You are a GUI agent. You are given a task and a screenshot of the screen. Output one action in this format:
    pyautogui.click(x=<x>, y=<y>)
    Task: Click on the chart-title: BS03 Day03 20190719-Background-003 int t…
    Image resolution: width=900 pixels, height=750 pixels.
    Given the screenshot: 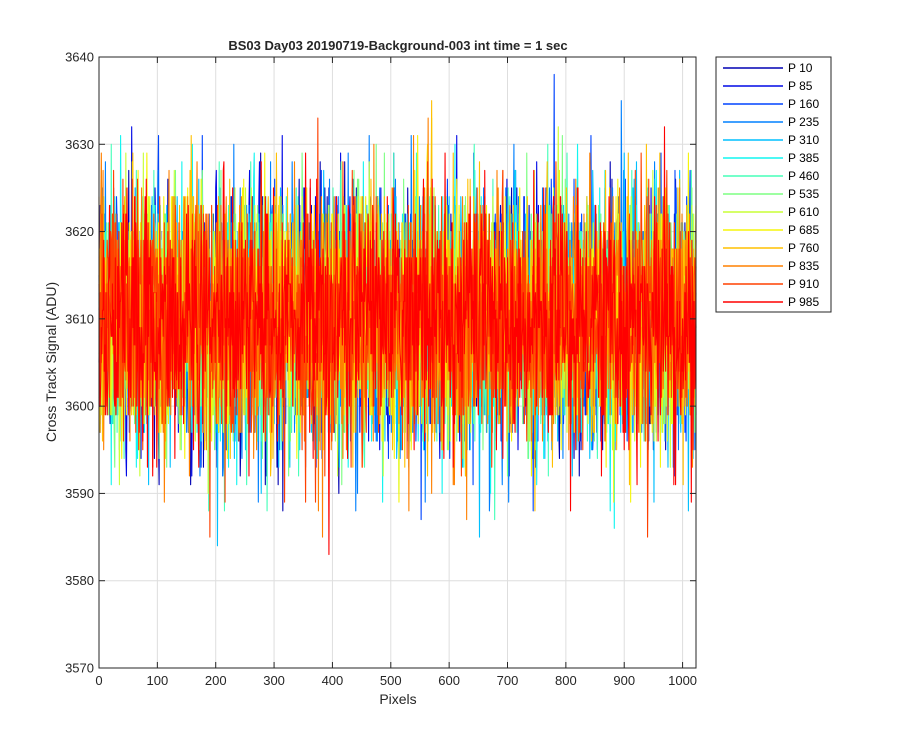 What is the action you would take?
    pyautogui.click(x=397, y=45)
    